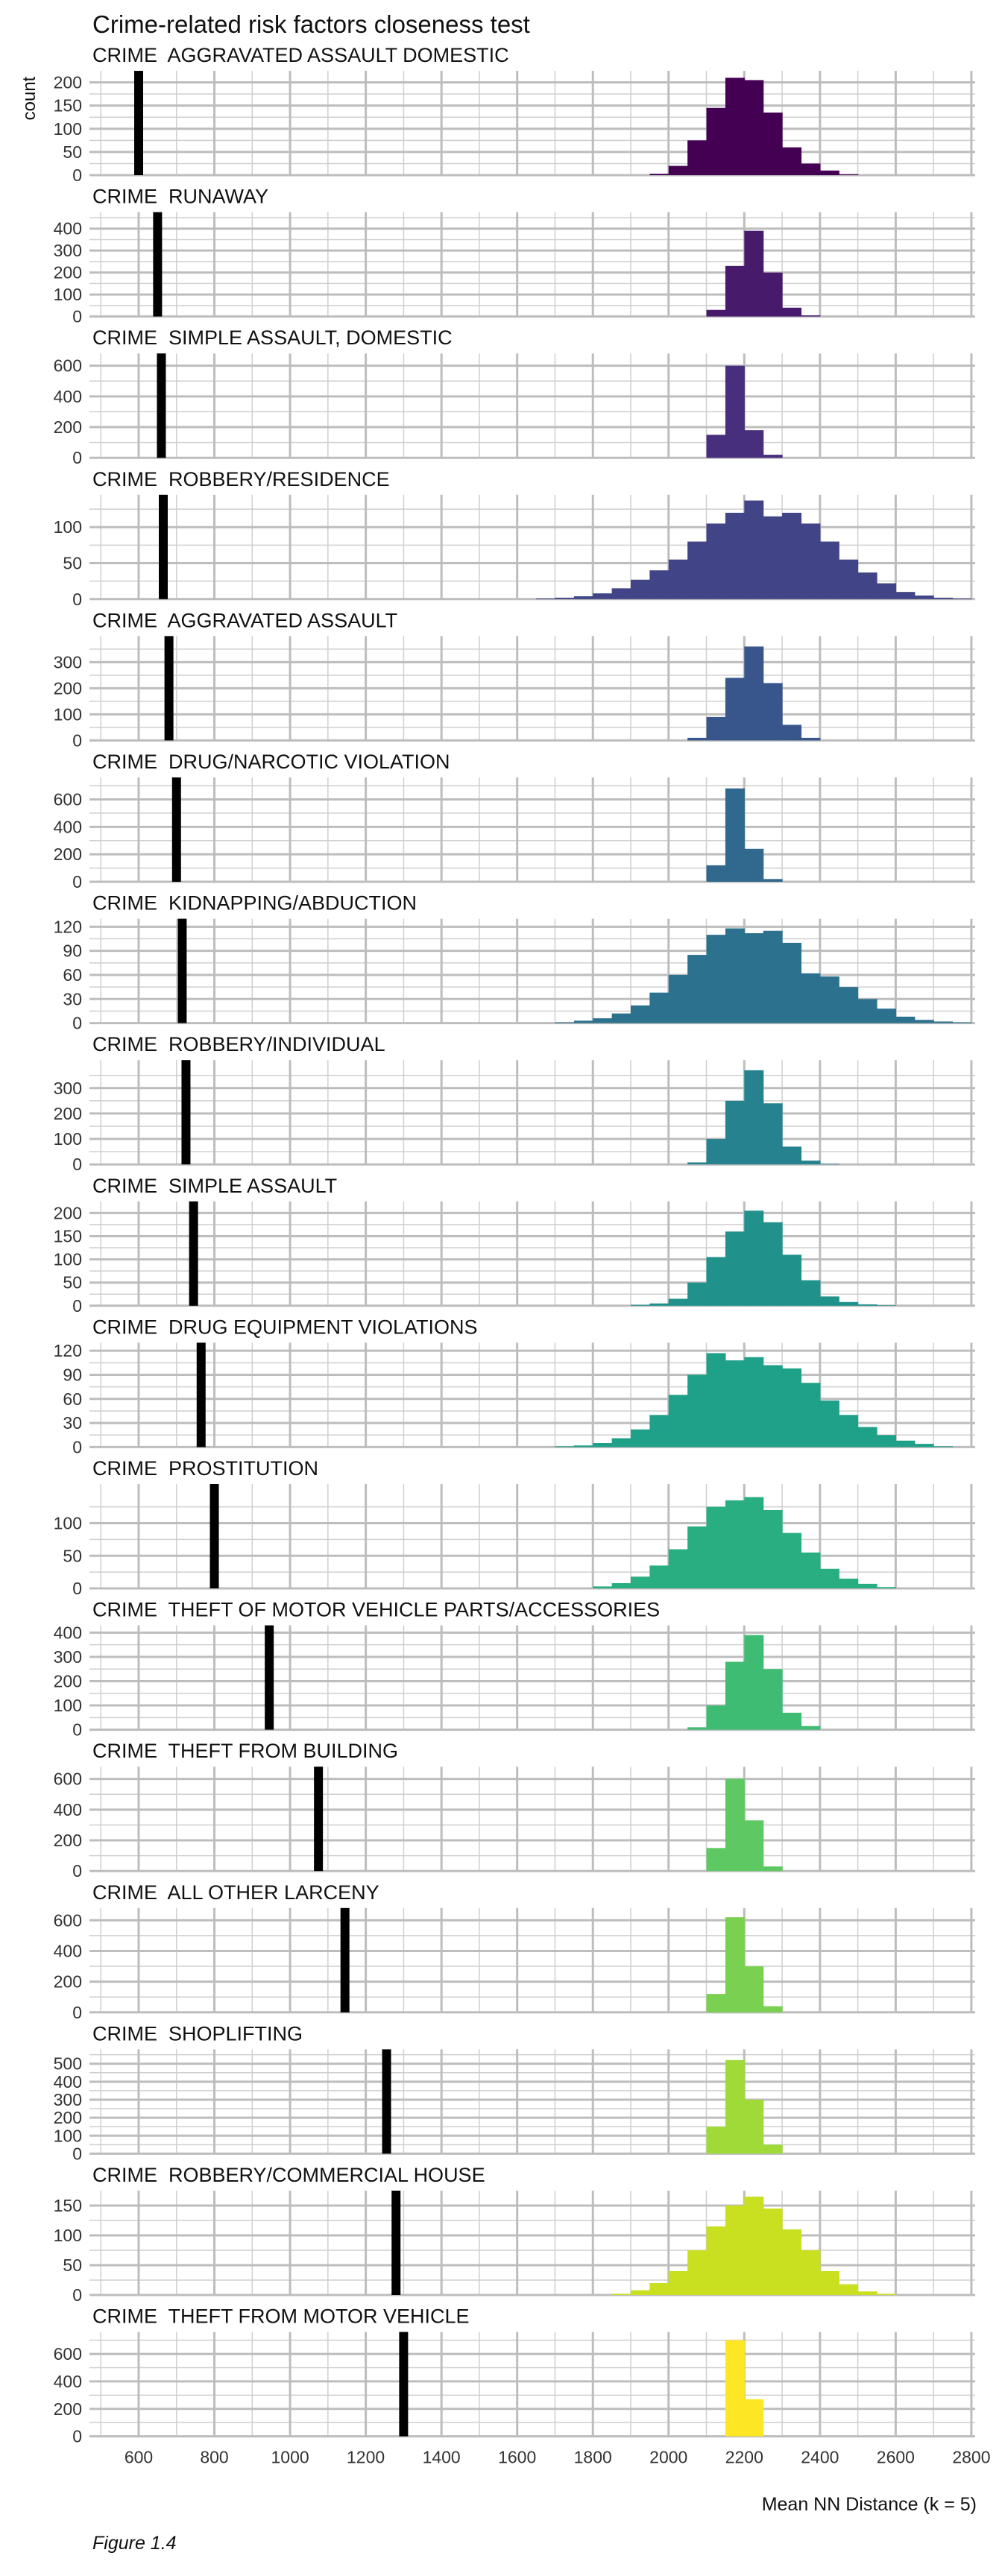 Image resolution: width=1002 pixels, height=2576 pixels. Describe the element at coordinates (68, 927) in the screenshot. I see `y-tick-label: 120` at that location.